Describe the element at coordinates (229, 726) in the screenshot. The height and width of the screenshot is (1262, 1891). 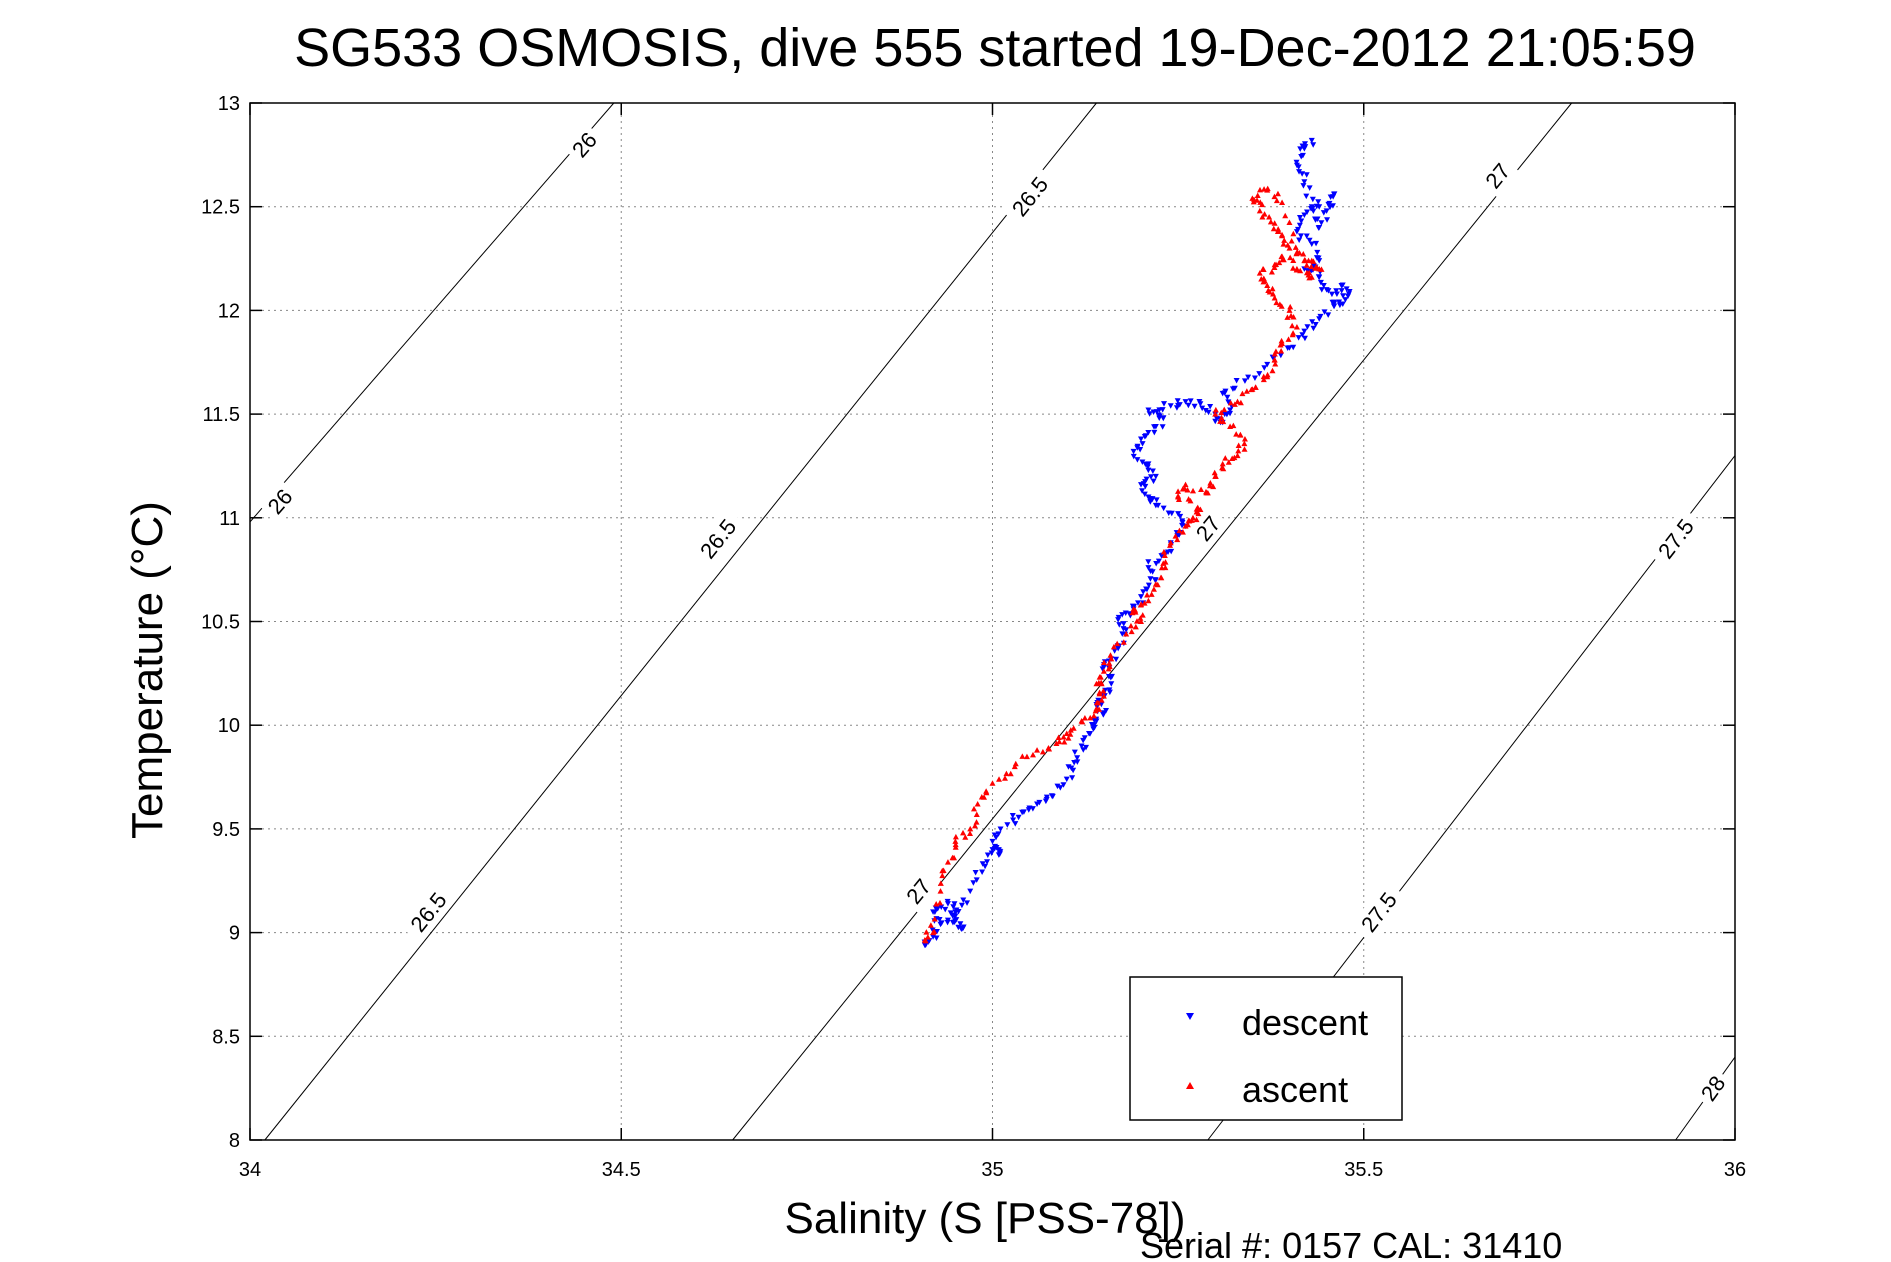
I see `y-tick-label: 10` at that location.